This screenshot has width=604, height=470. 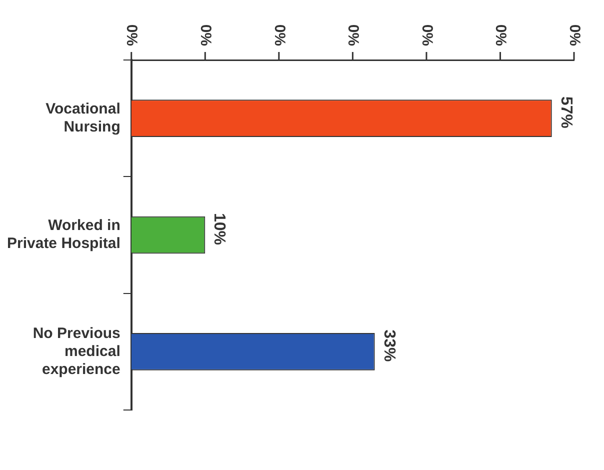 I want to click on y-tick-label: Vocational Nursing, so click(x=83, y=118).